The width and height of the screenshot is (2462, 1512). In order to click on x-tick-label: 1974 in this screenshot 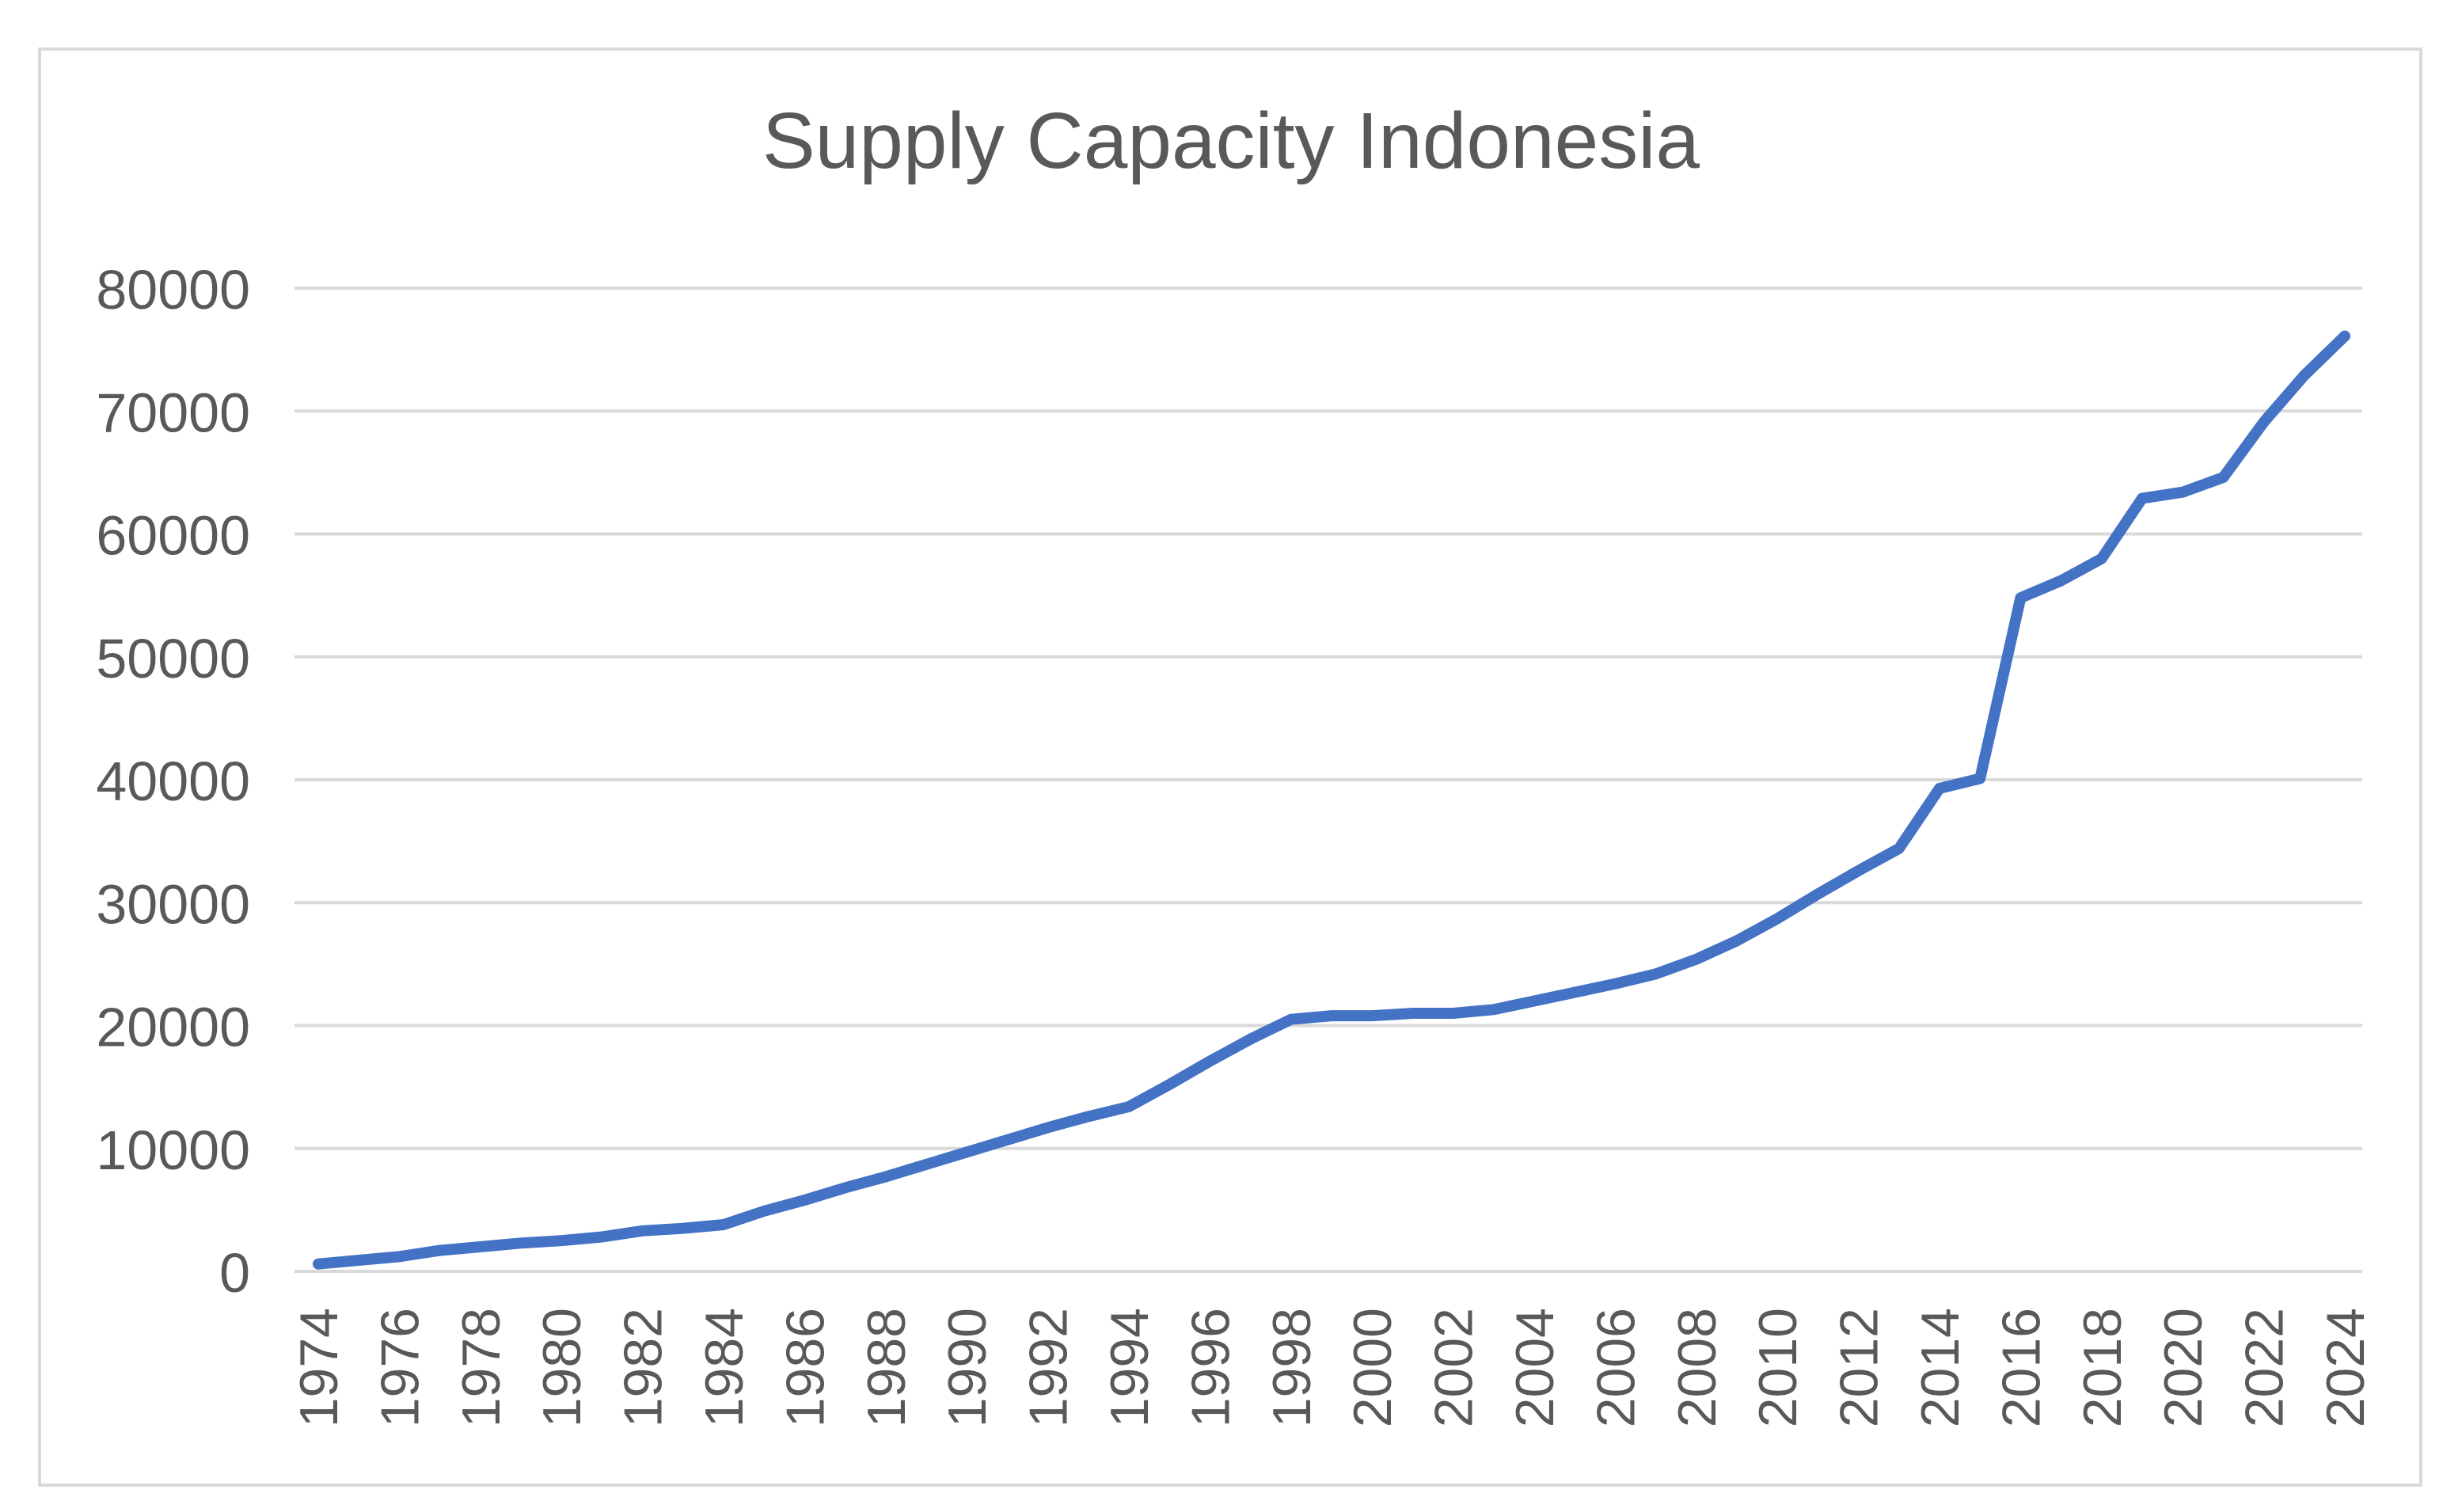, I will do `click(319, 1367)`.